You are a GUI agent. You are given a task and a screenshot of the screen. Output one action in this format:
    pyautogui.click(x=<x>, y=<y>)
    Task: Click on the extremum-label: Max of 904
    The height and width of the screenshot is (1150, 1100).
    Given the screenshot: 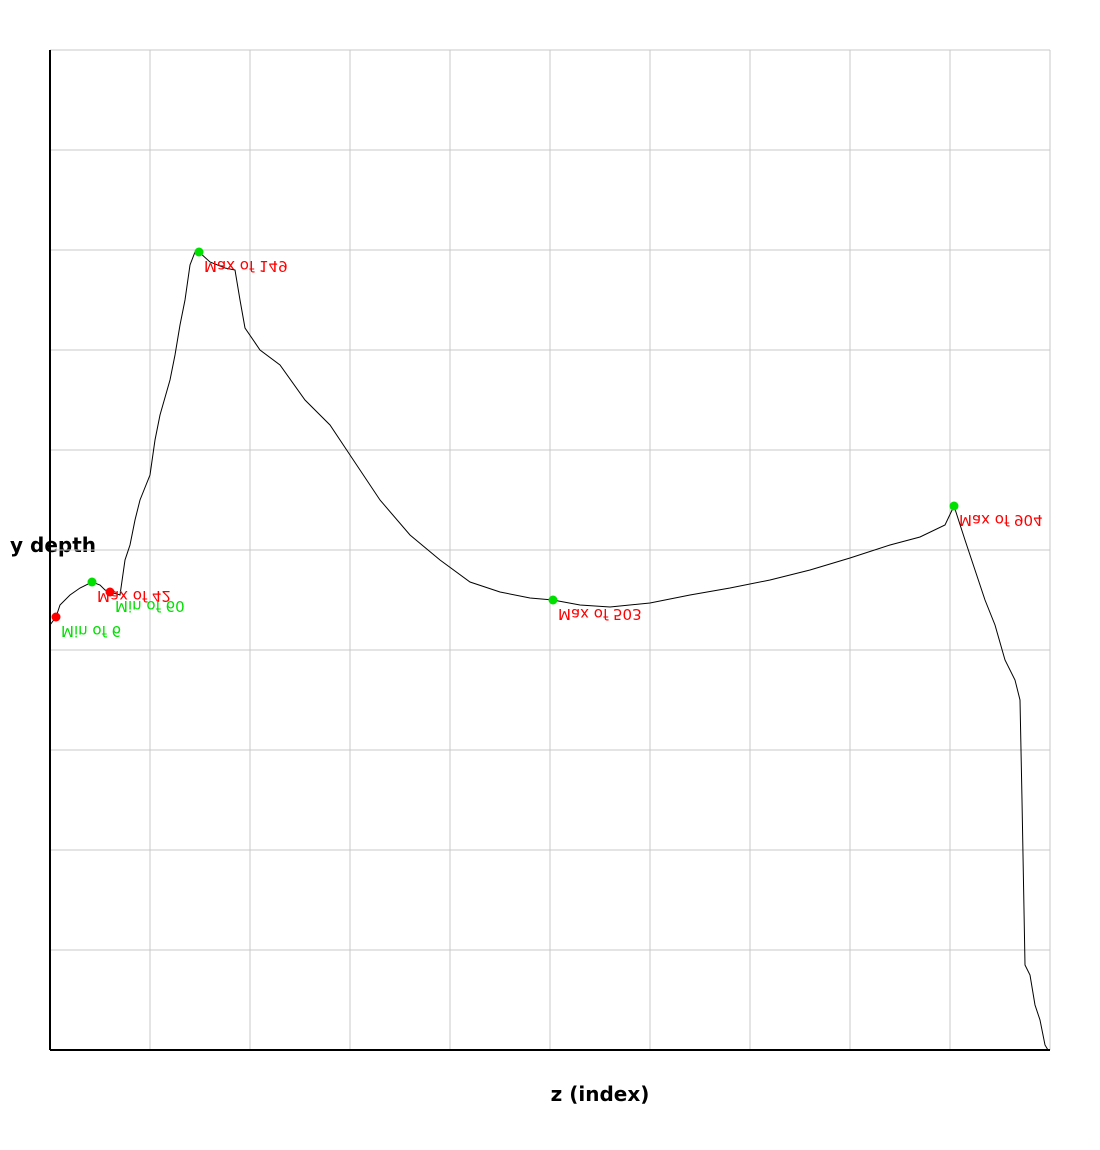 What is the action you would take?
    pyautogui.click(x=1001, y=520)
    